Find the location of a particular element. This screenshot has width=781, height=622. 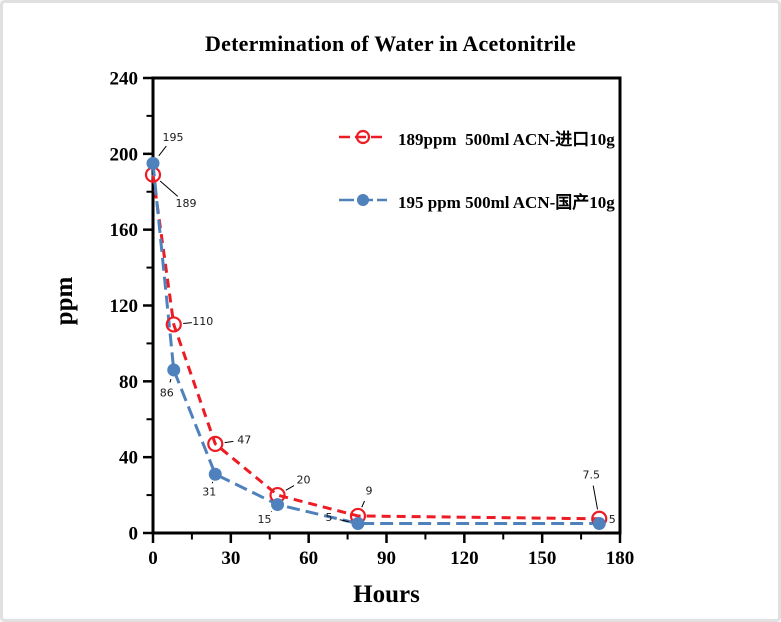

y-tick-label: 200 is located at coordinates (124, 154).